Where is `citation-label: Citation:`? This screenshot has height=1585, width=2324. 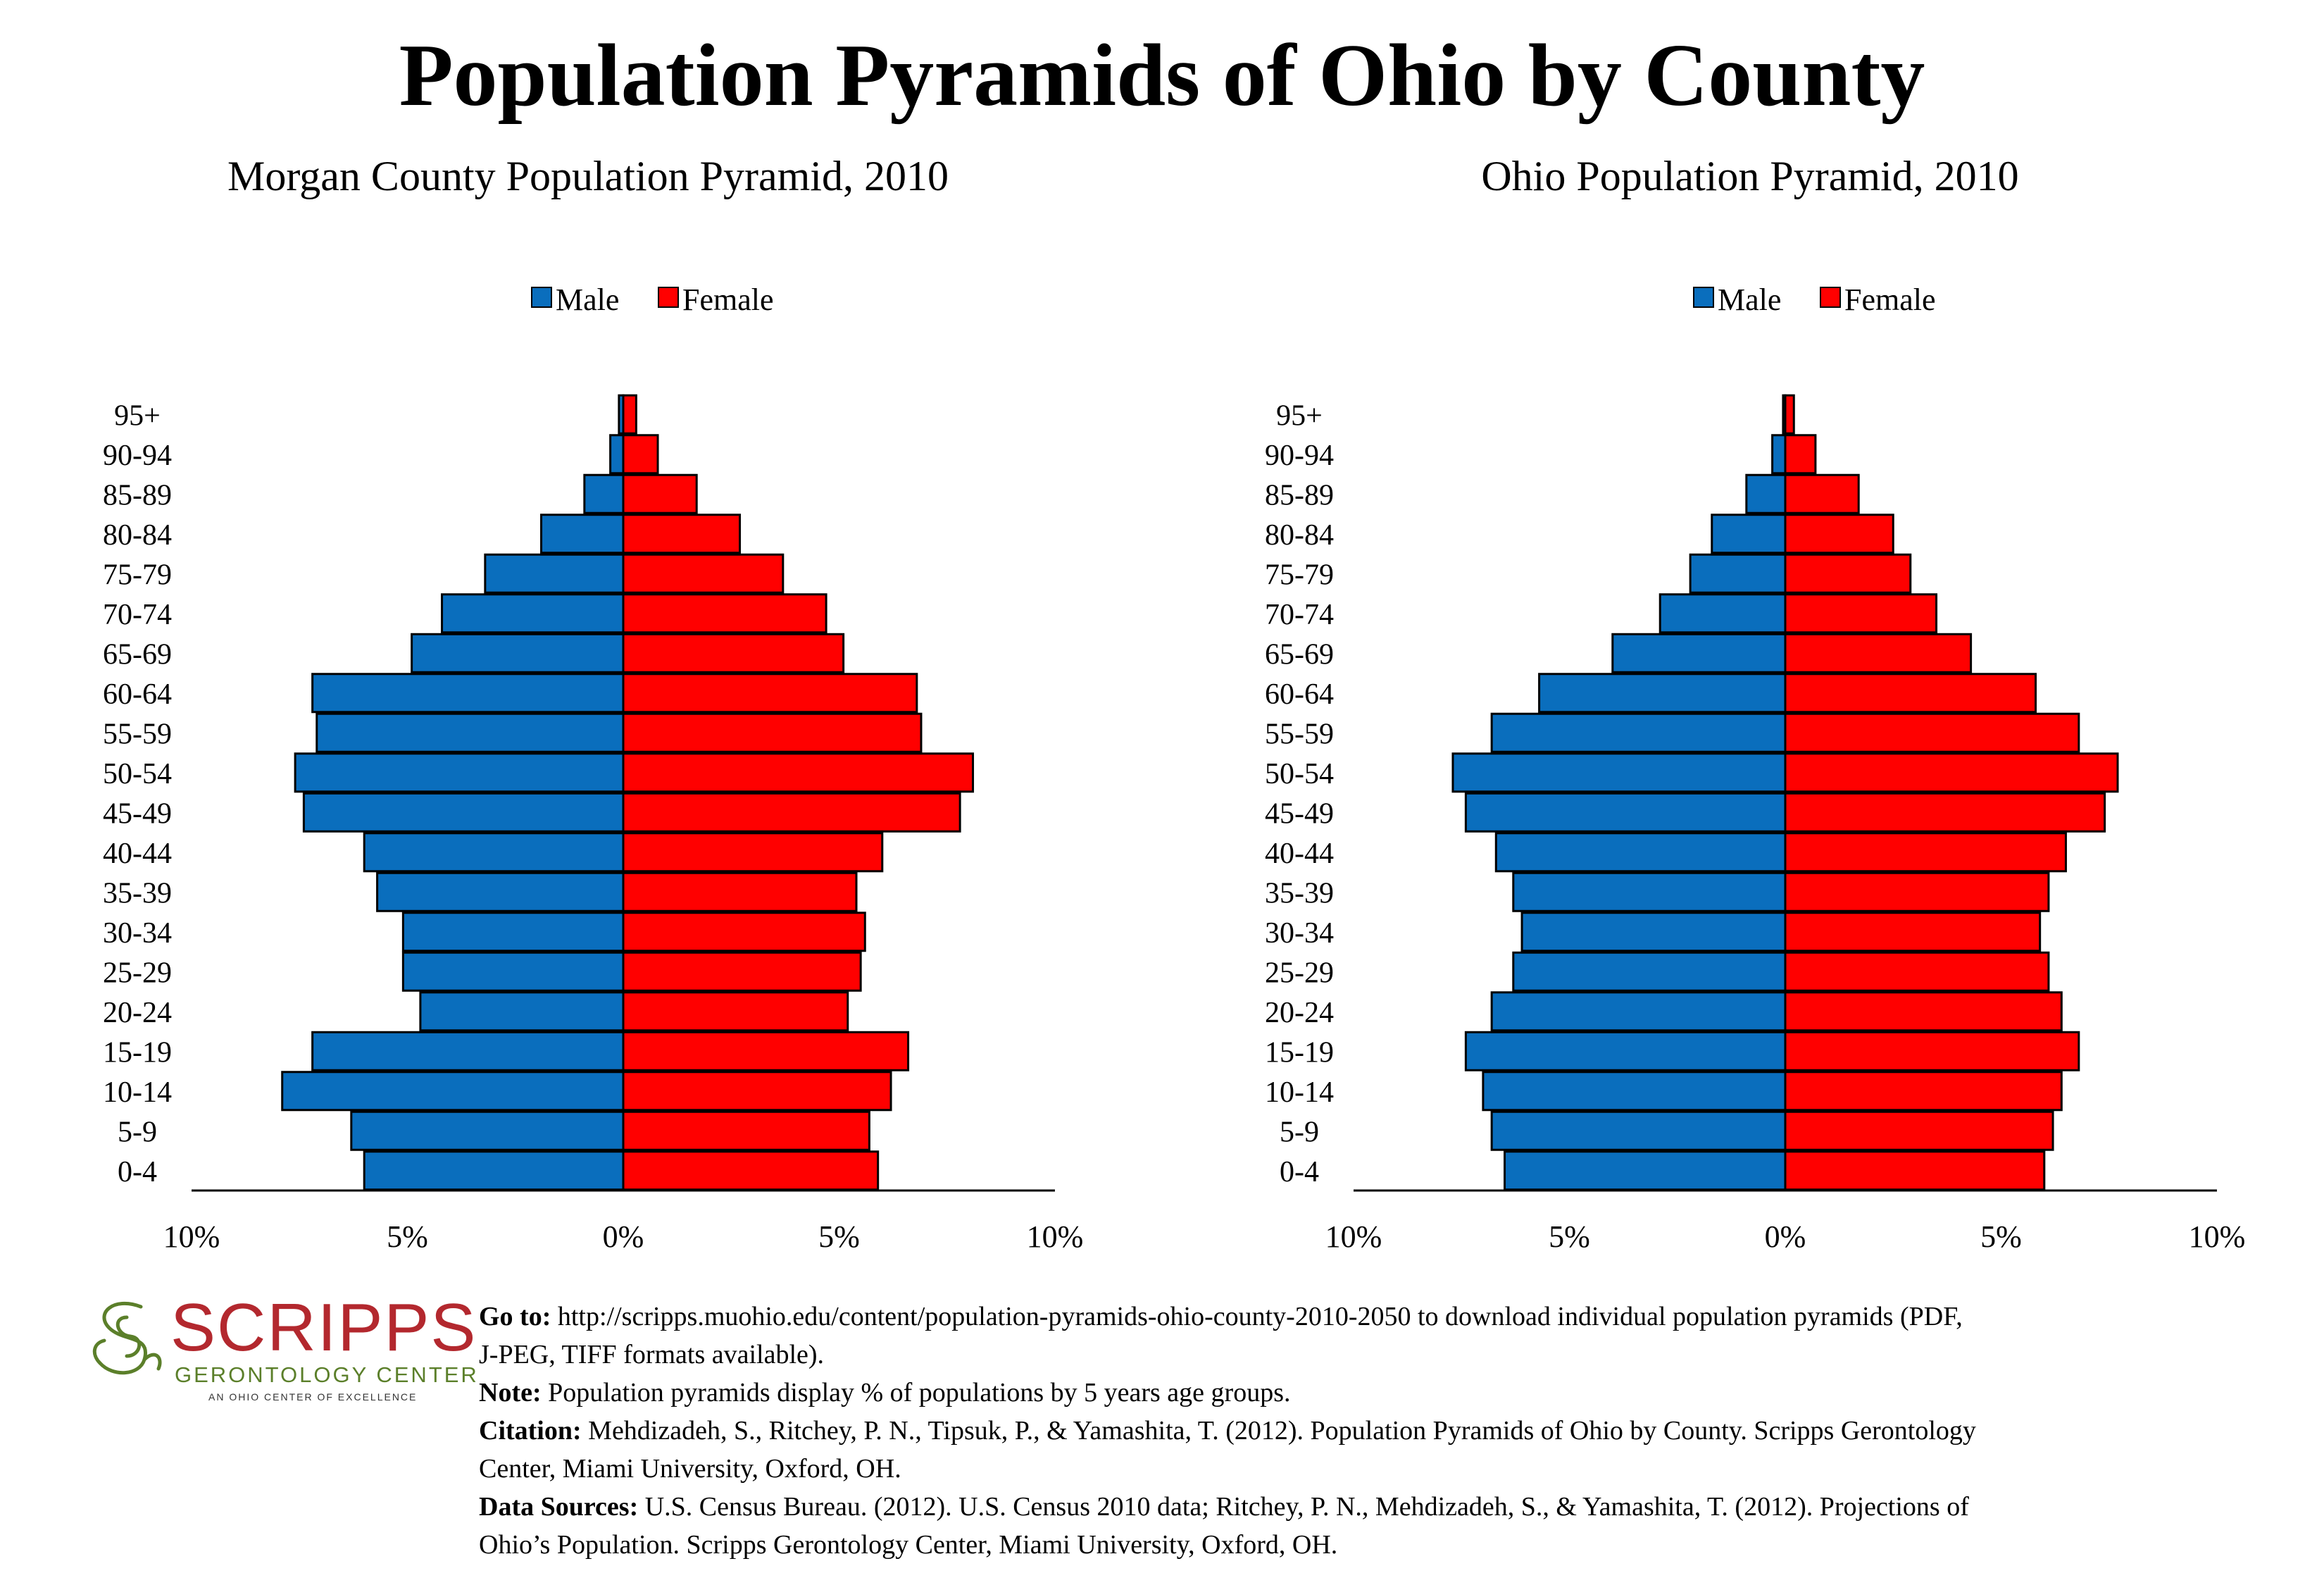 citation-label: Citation: is located at coordinates (530, 1431).